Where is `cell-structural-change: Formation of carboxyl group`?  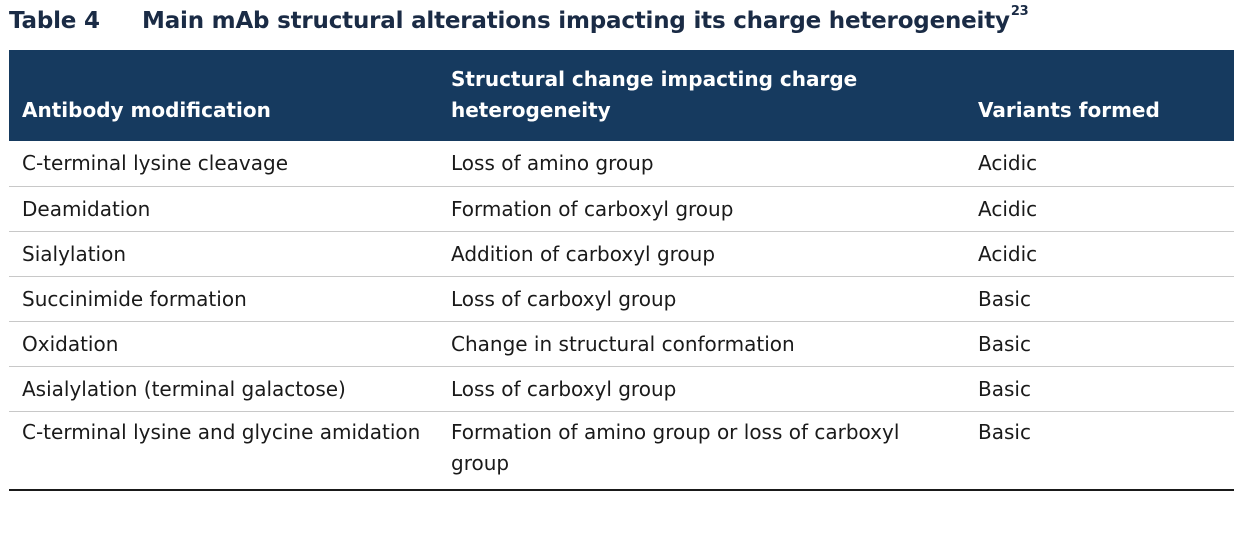 cell-structural-change: Formation of carboxyl group is located at coordinates (701, 209).